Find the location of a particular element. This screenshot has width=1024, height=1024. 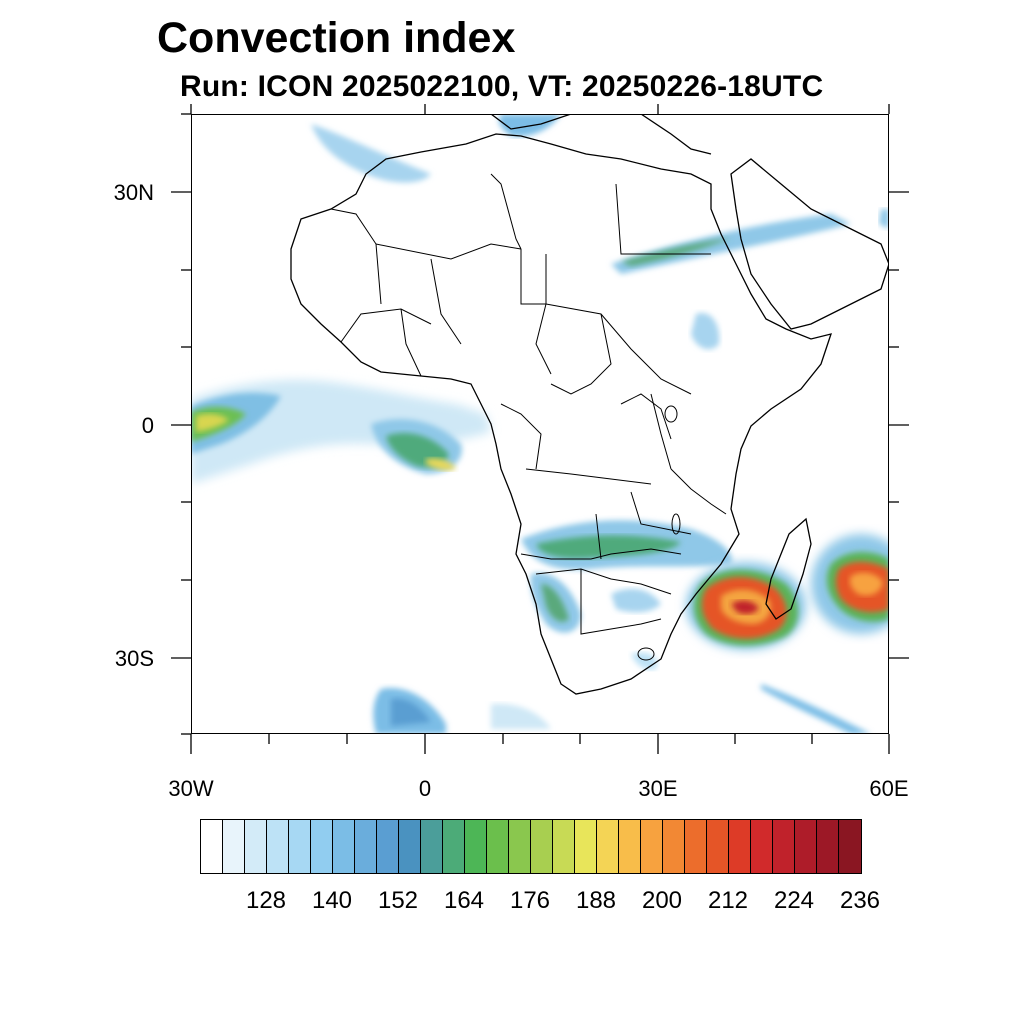

cyclone-east-madagascar is located at coordinates (850, 584).